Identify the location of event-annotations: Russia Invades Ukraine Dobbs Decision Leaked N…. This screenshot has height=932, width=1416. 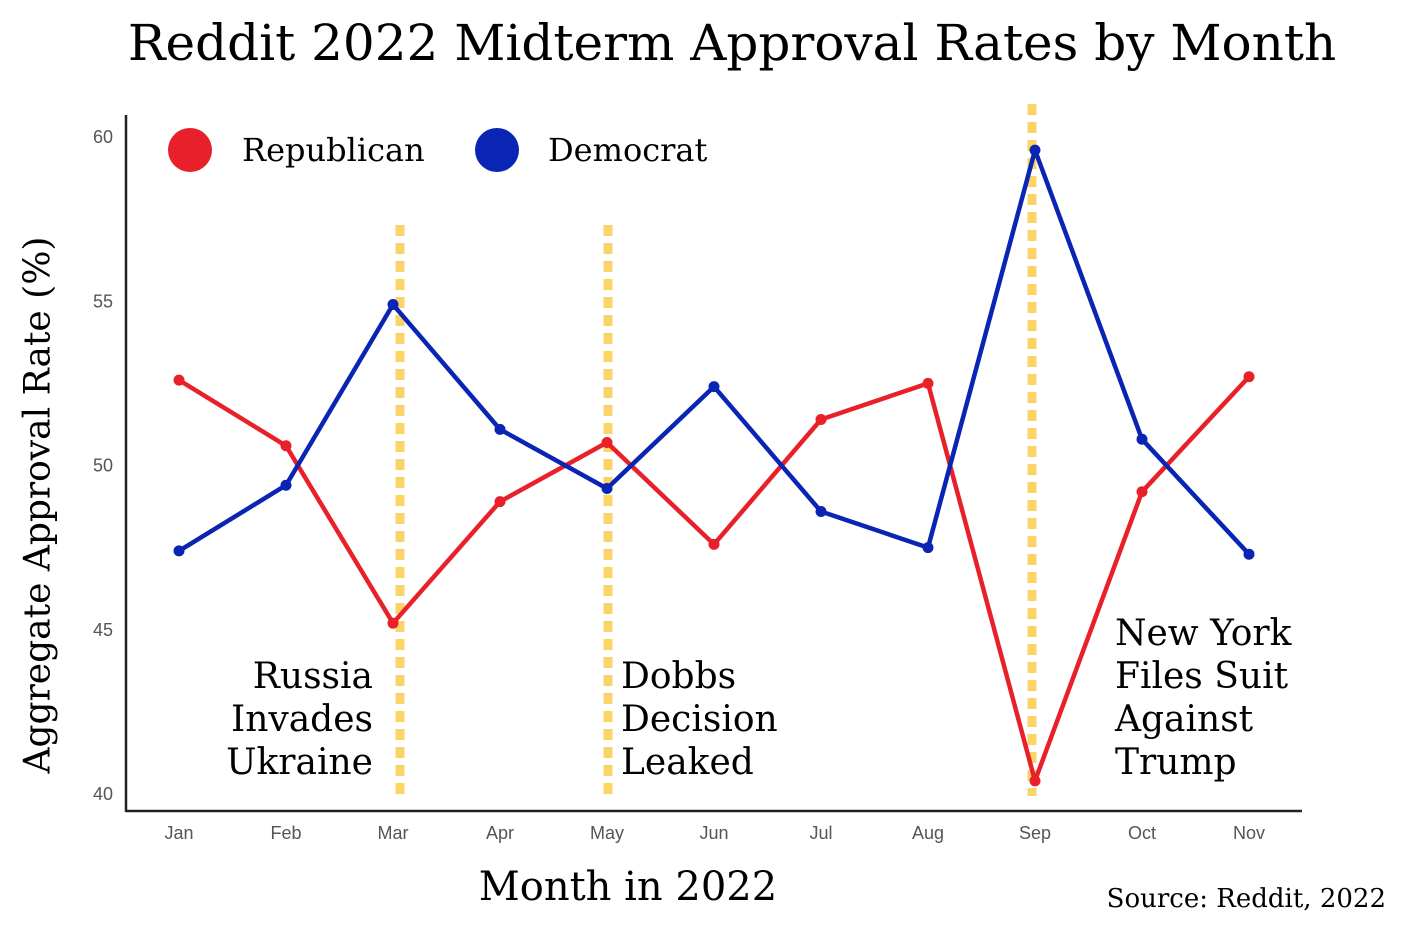
(759, 698).